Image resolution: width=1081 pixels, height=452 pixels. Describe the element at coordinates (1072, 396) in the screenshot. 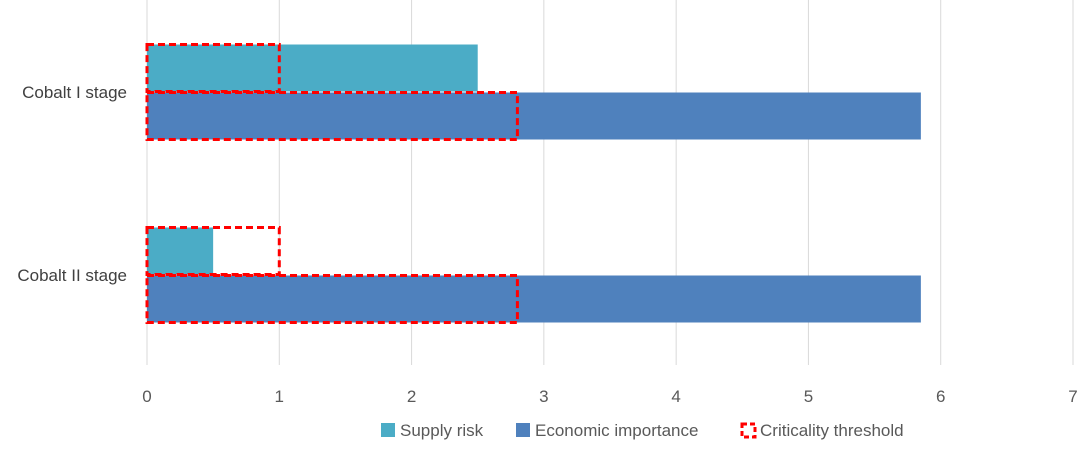

I see `x-tick-label-7: 7` at that location.